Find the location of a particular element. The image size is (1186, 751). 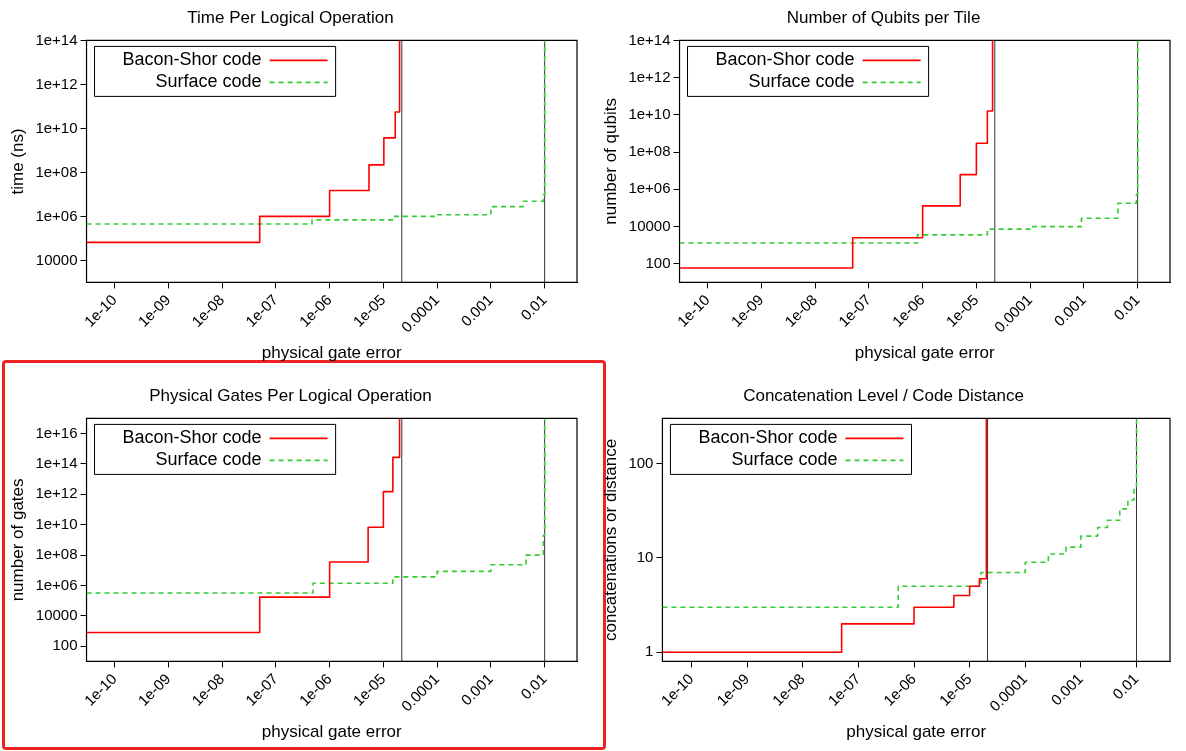

y-tick-label: 1 is located at coordinates (649, 651).